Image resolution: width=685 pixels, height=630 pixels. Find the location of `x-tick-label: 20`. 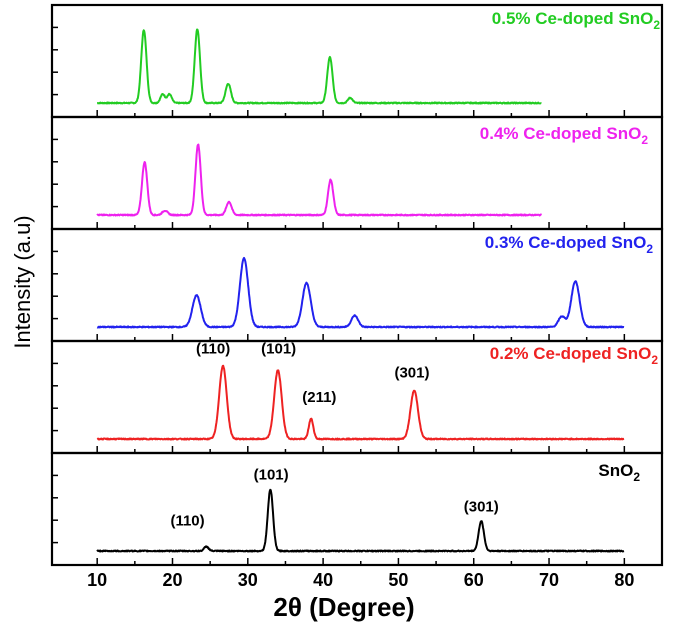

x-tick-label: 20 is located at coordinates (172, 580).